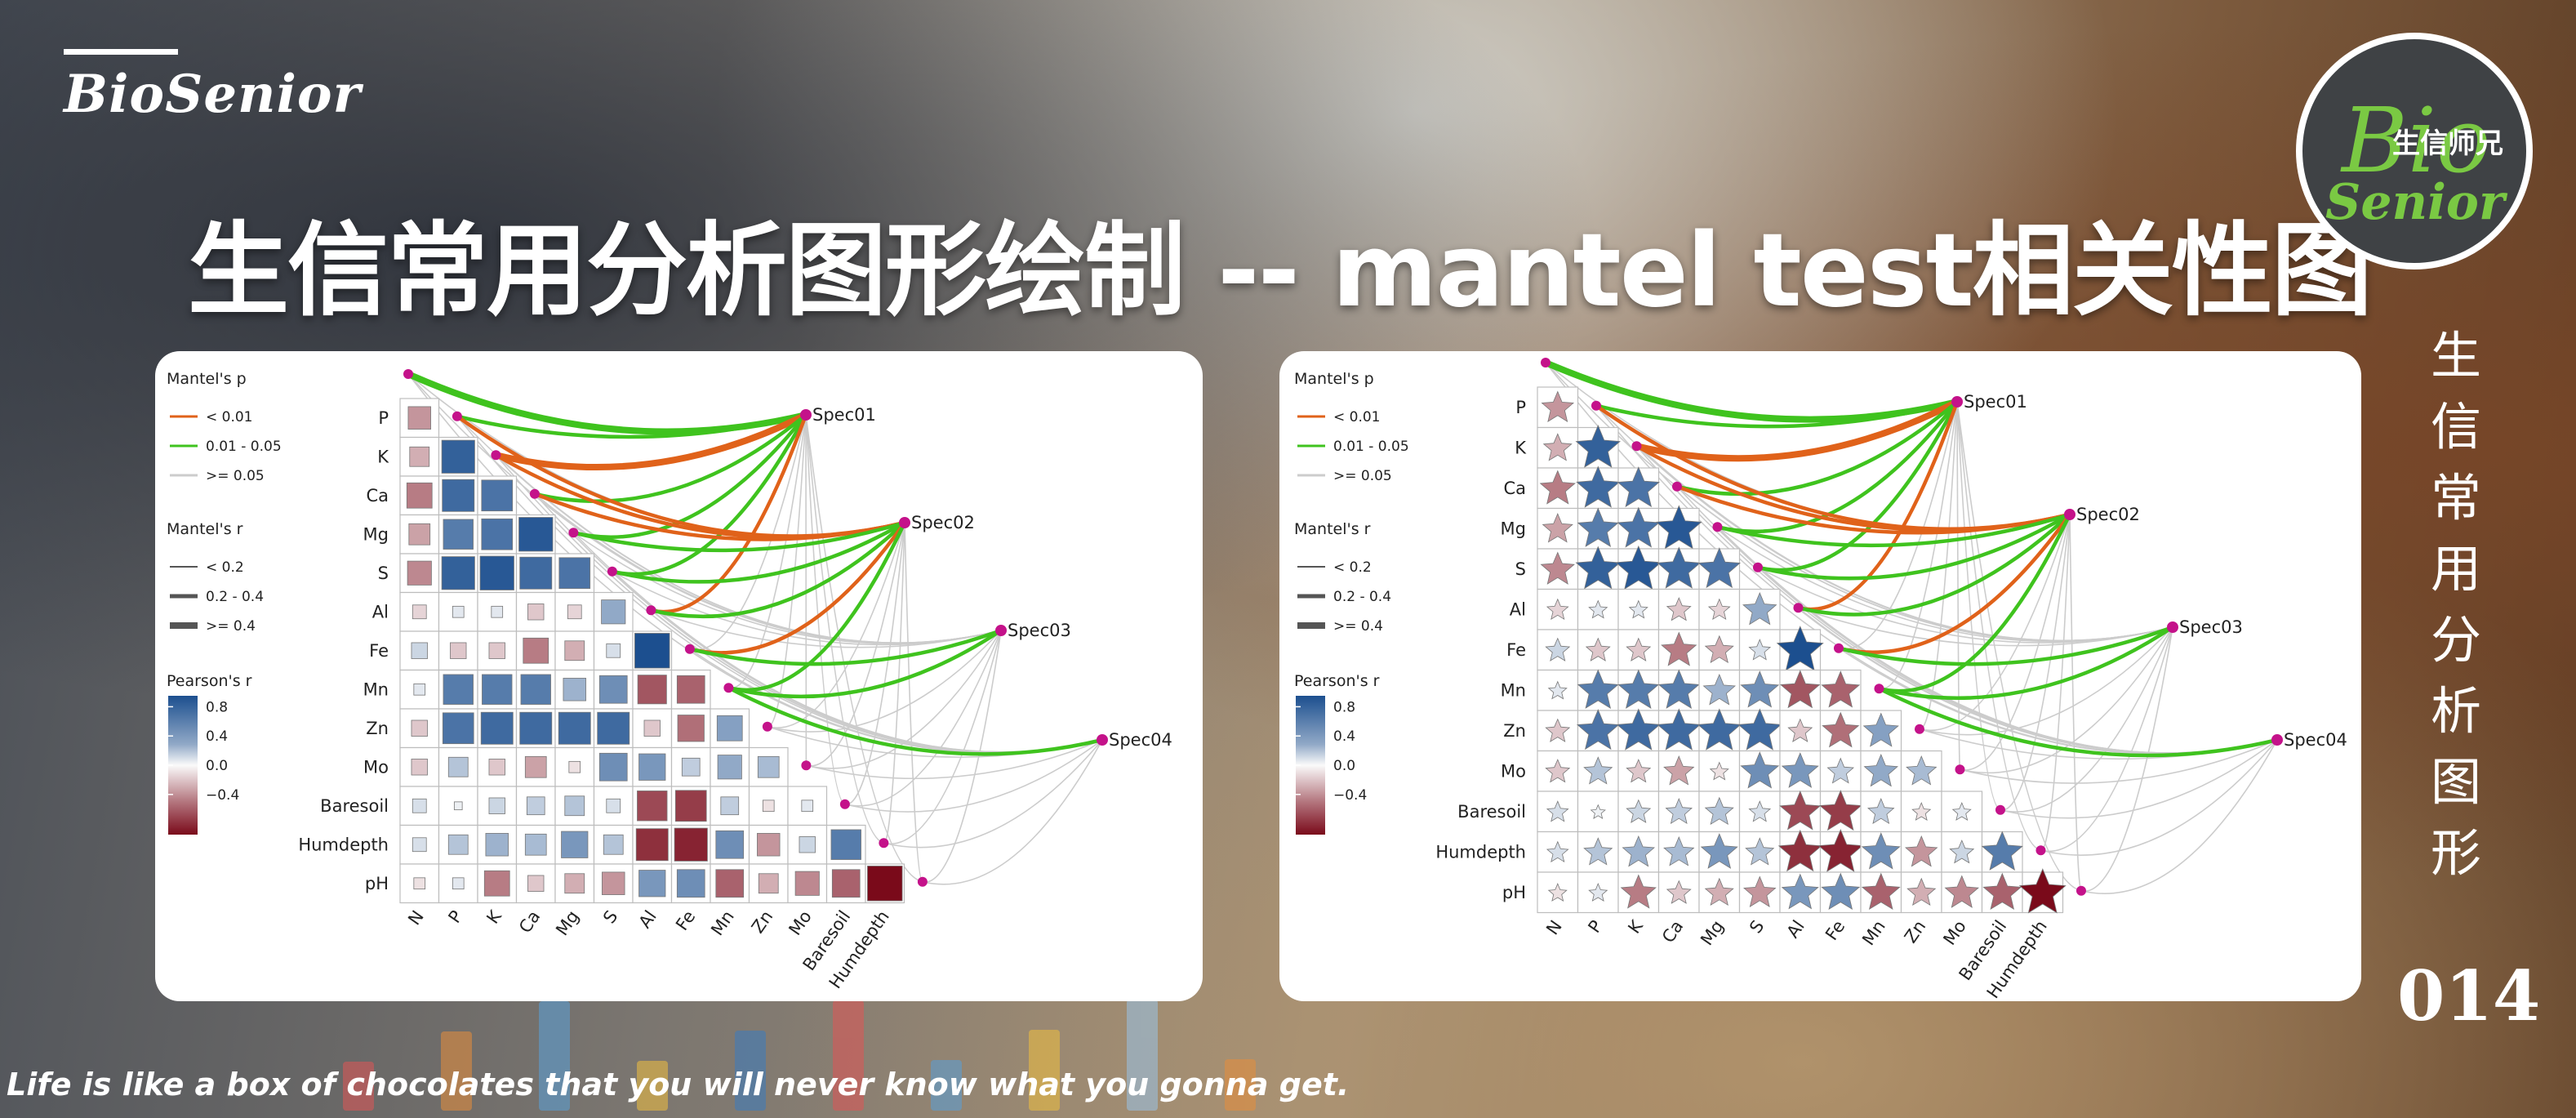 The width and height of the screenshot is (2576, 1118). Describe the element at coordinates (1350, 795) in the screenshot. I see `colorbar-tick-label: −0.4` at that location.